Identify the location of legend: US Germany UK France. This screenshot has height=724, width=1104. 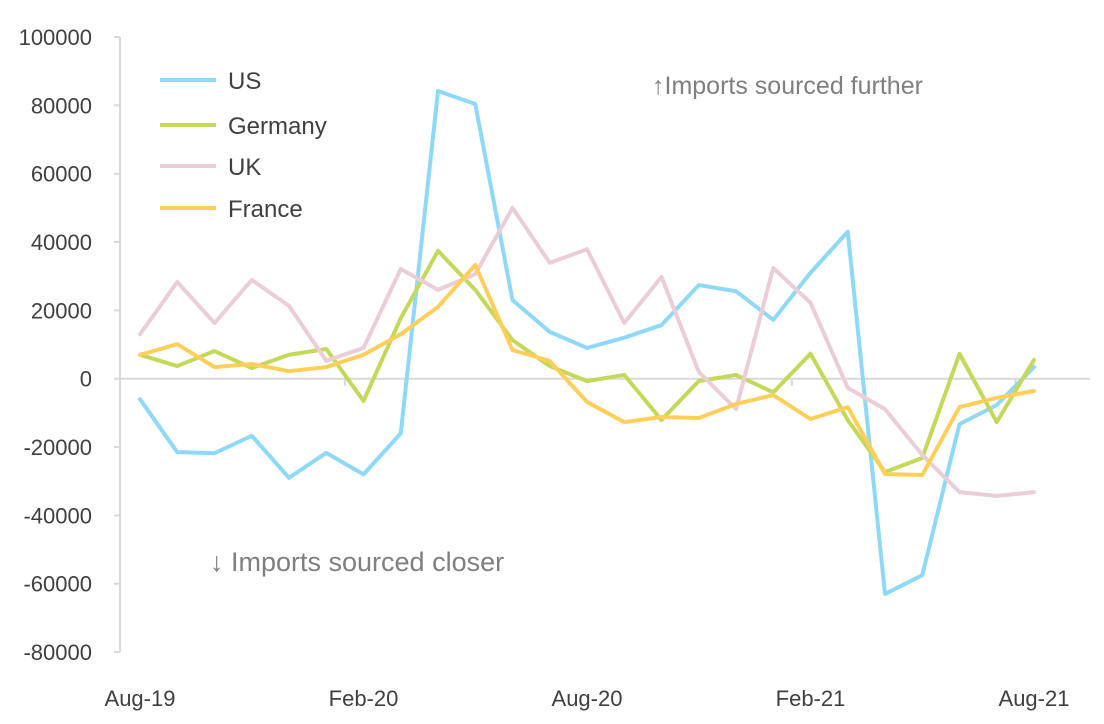
(243, 145).